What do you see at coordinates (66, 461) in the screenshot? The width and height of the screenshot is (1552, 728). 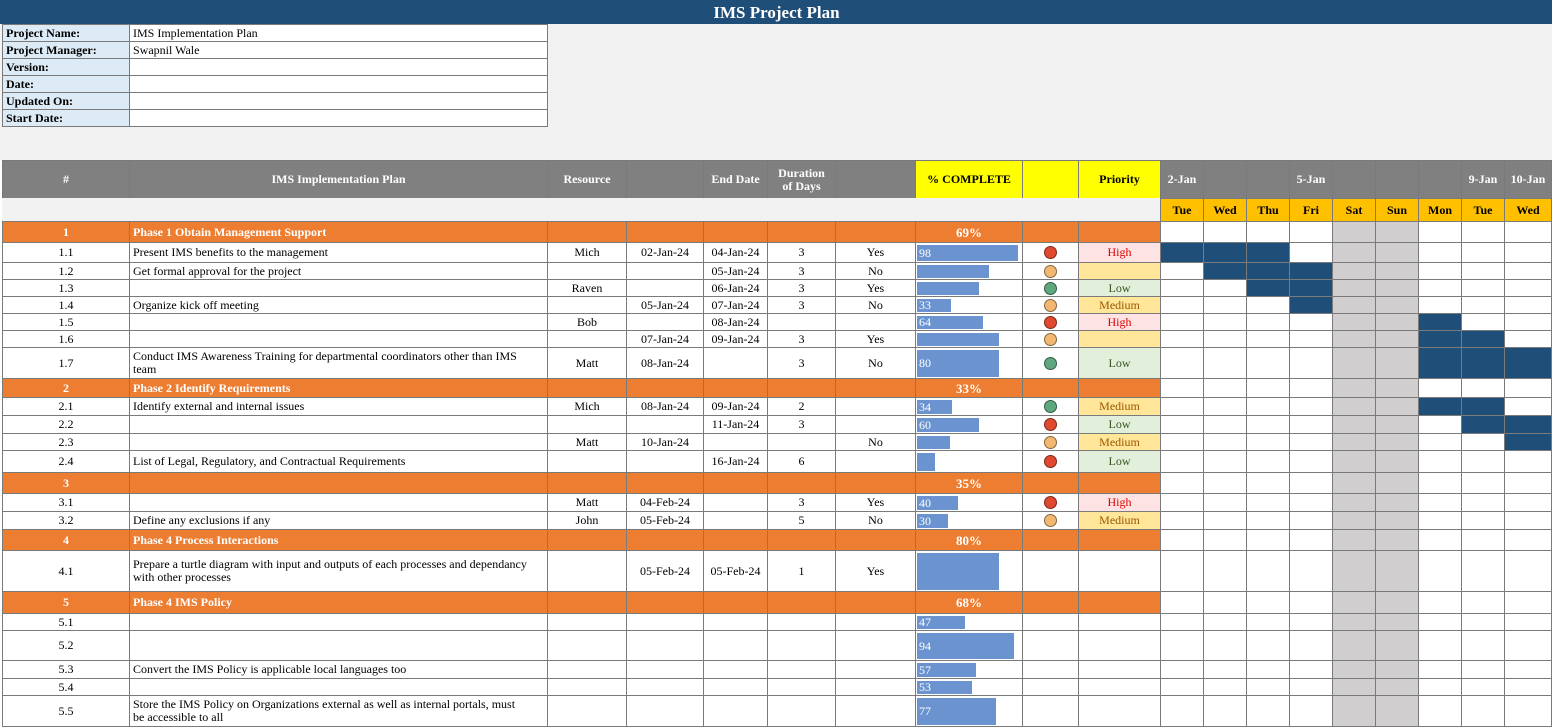 I see `task-id: 2.4` at bounding box center [66, 461].